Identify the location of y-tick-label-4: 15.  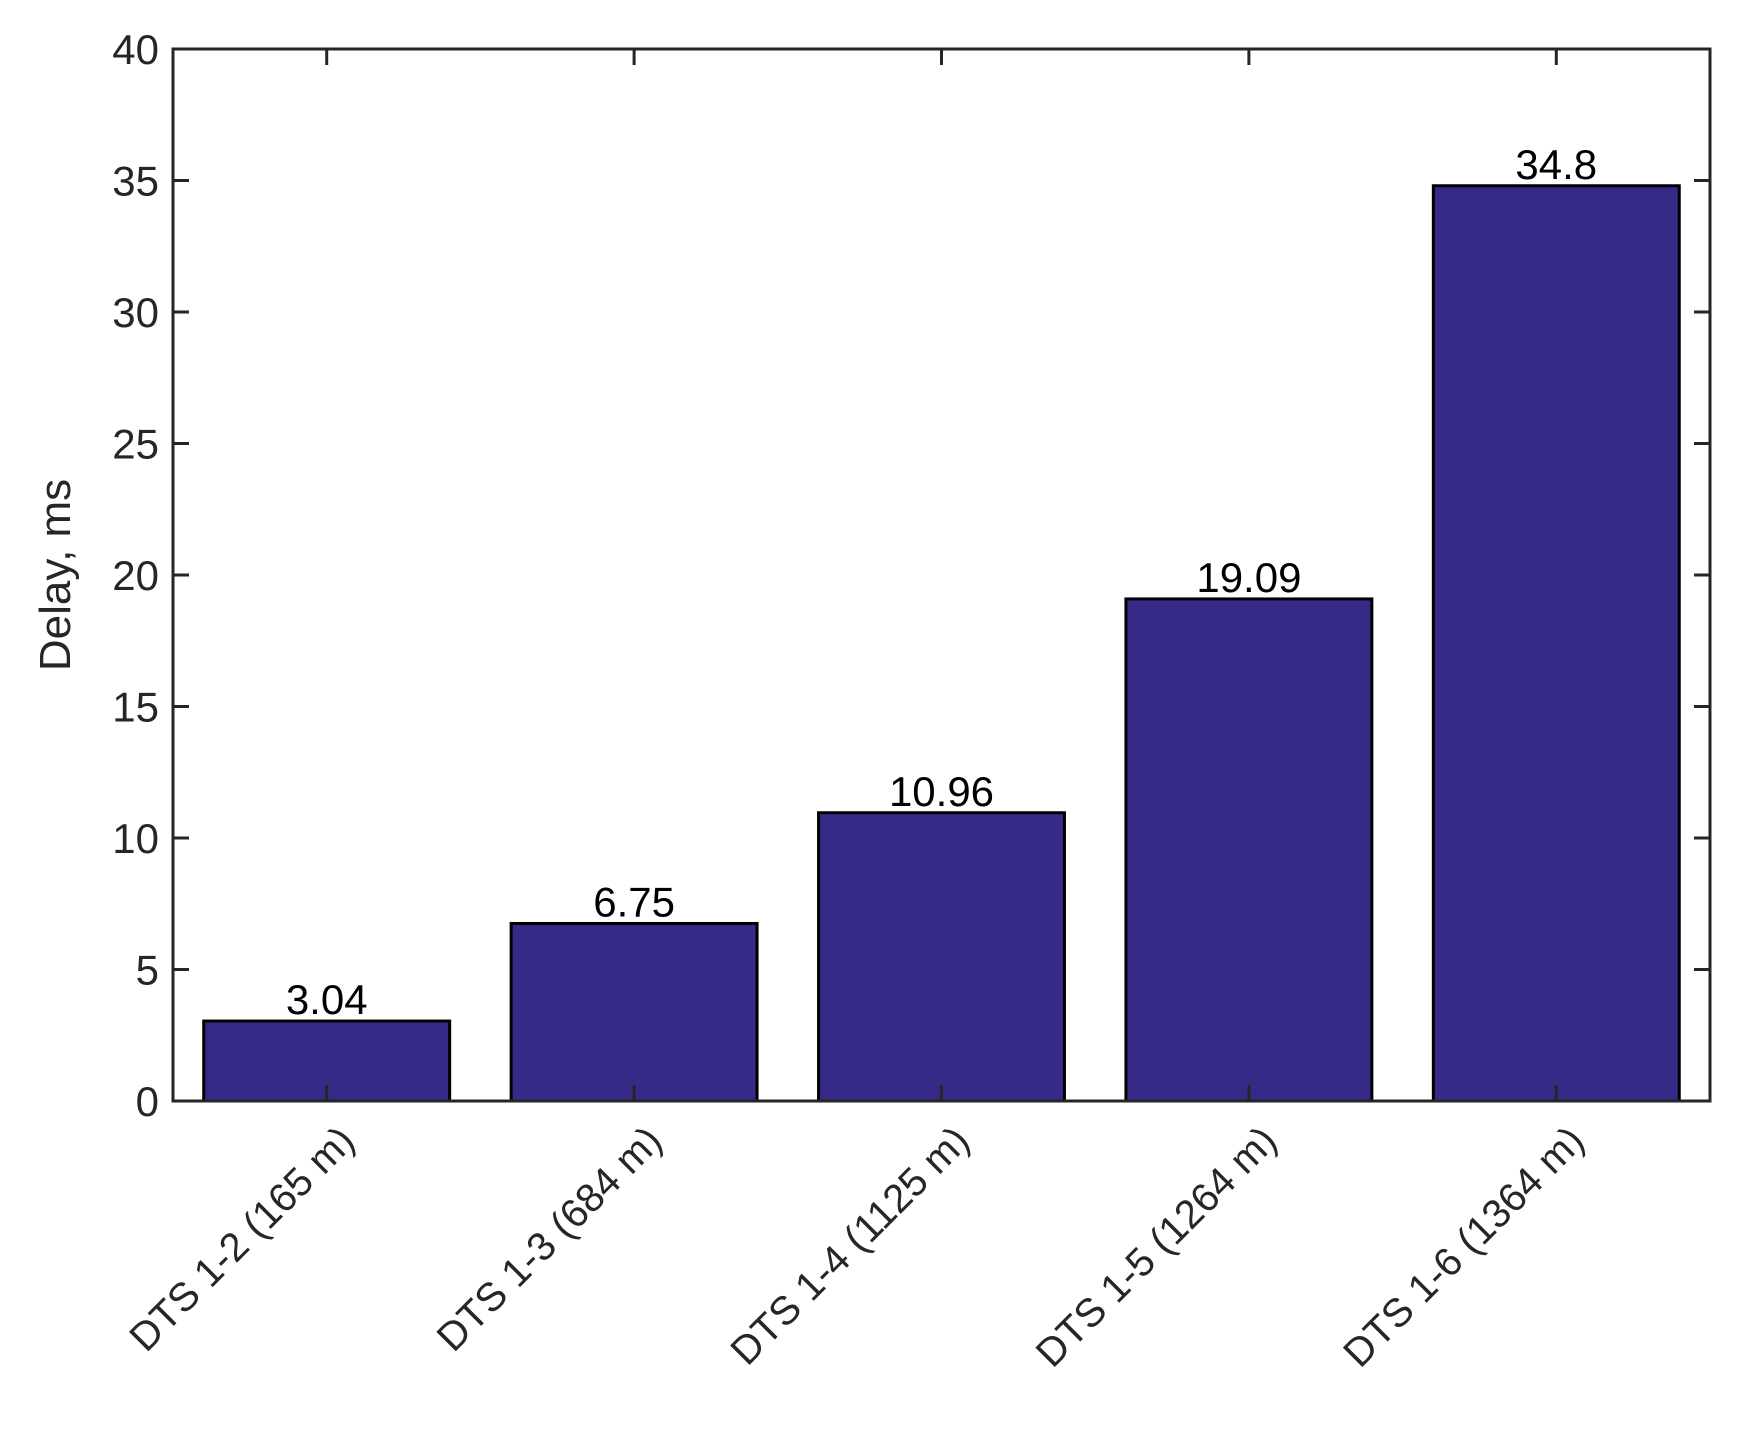
(135, 707).